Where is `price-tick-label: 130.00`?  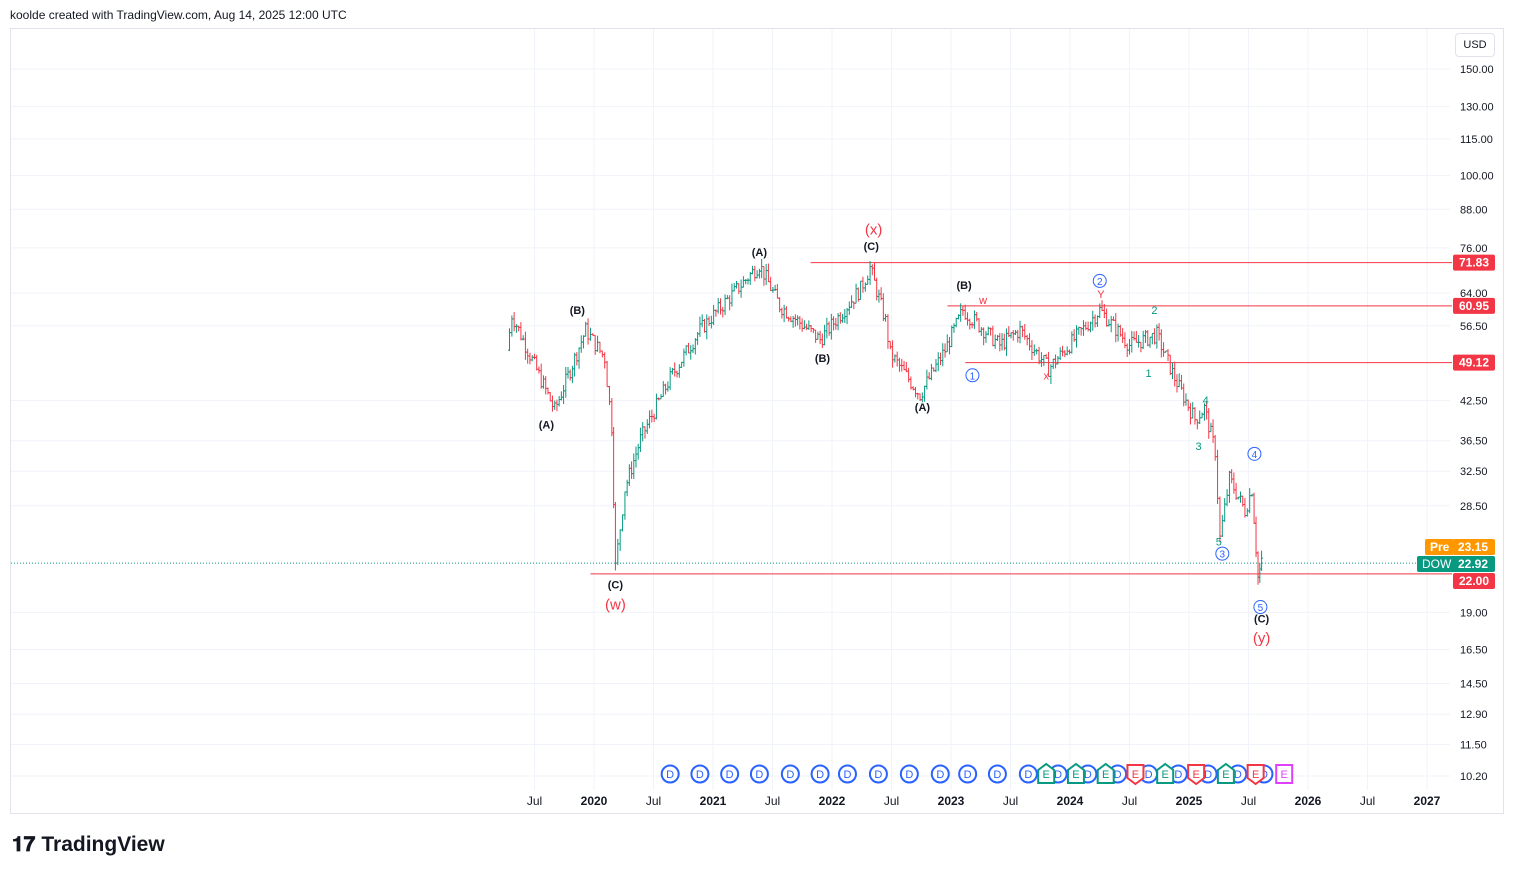
price-tick-label: 130.00 is located at coordinates (1477, 108).